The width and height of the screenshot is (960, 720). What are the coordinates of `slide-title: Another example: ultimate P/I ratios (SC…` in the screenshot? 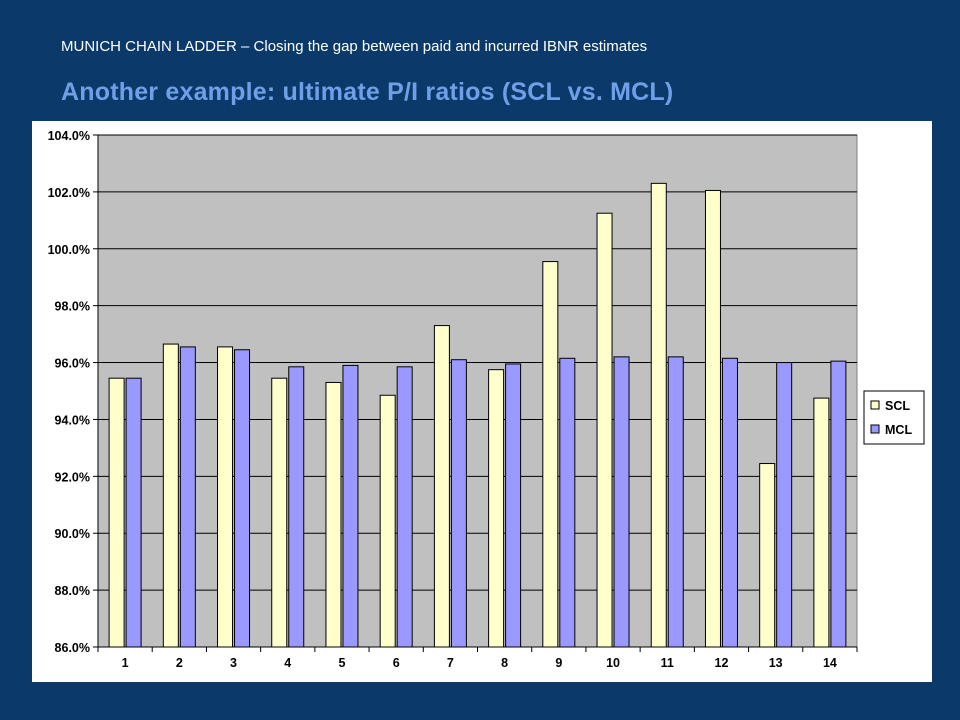 It's located at (367, 92).